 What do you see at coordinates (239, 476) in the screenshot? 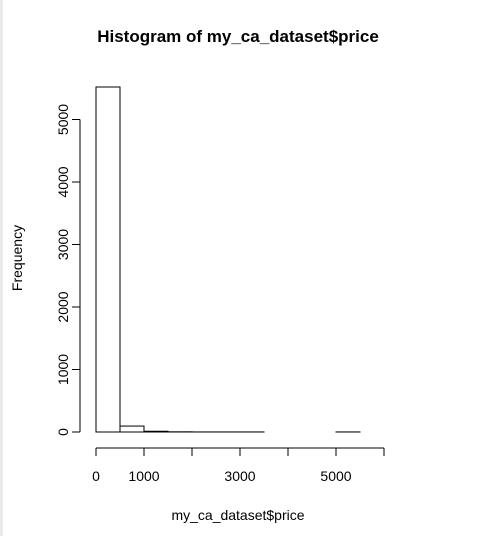
I see `x-tick-label: 3000` at bounding box center [239, 476].